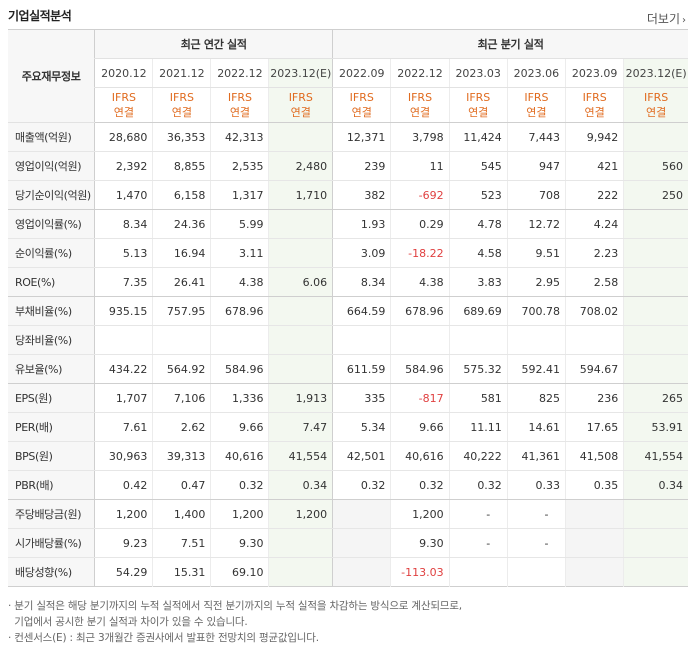  Describe the element at coordinates (51, 398) in the screenshot. I see `row-label: EPS(원)` at that location.